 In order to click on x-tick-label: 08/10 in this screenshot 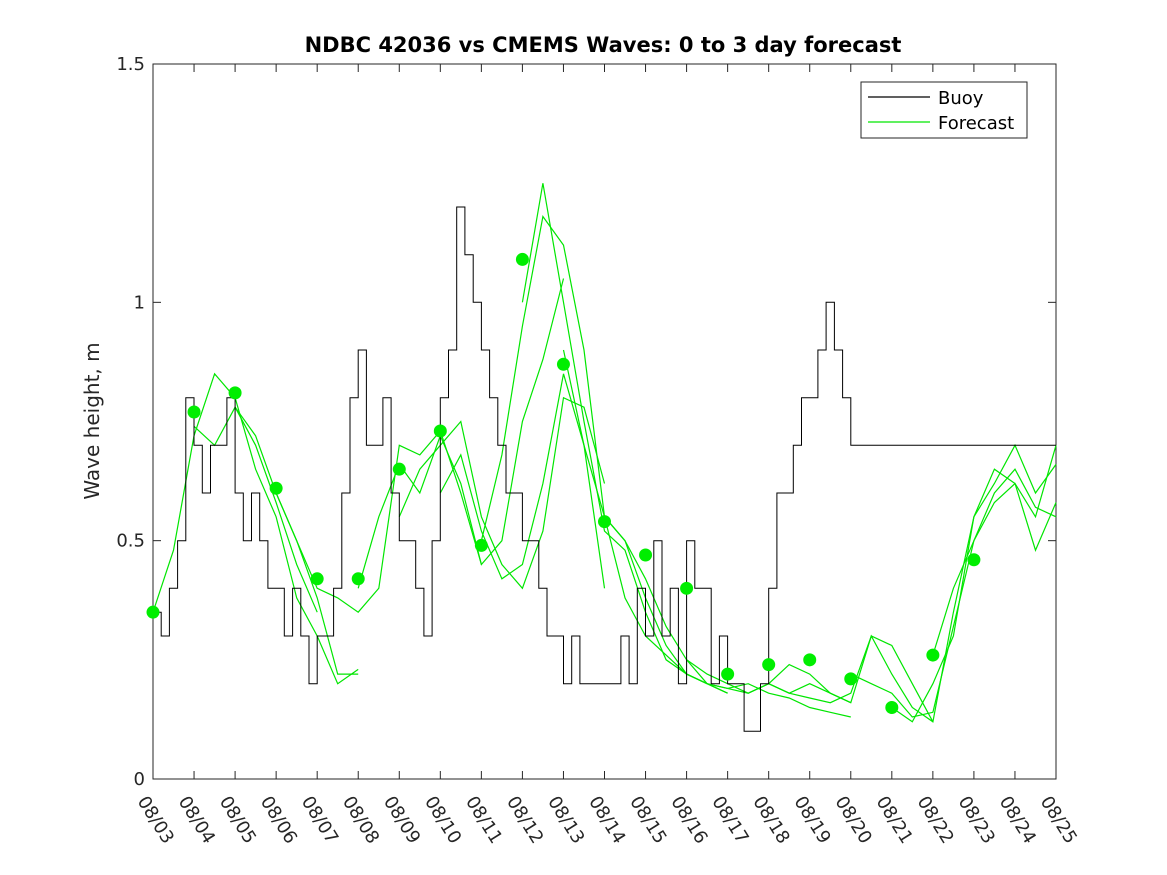, I will do `click(442, 820)`.